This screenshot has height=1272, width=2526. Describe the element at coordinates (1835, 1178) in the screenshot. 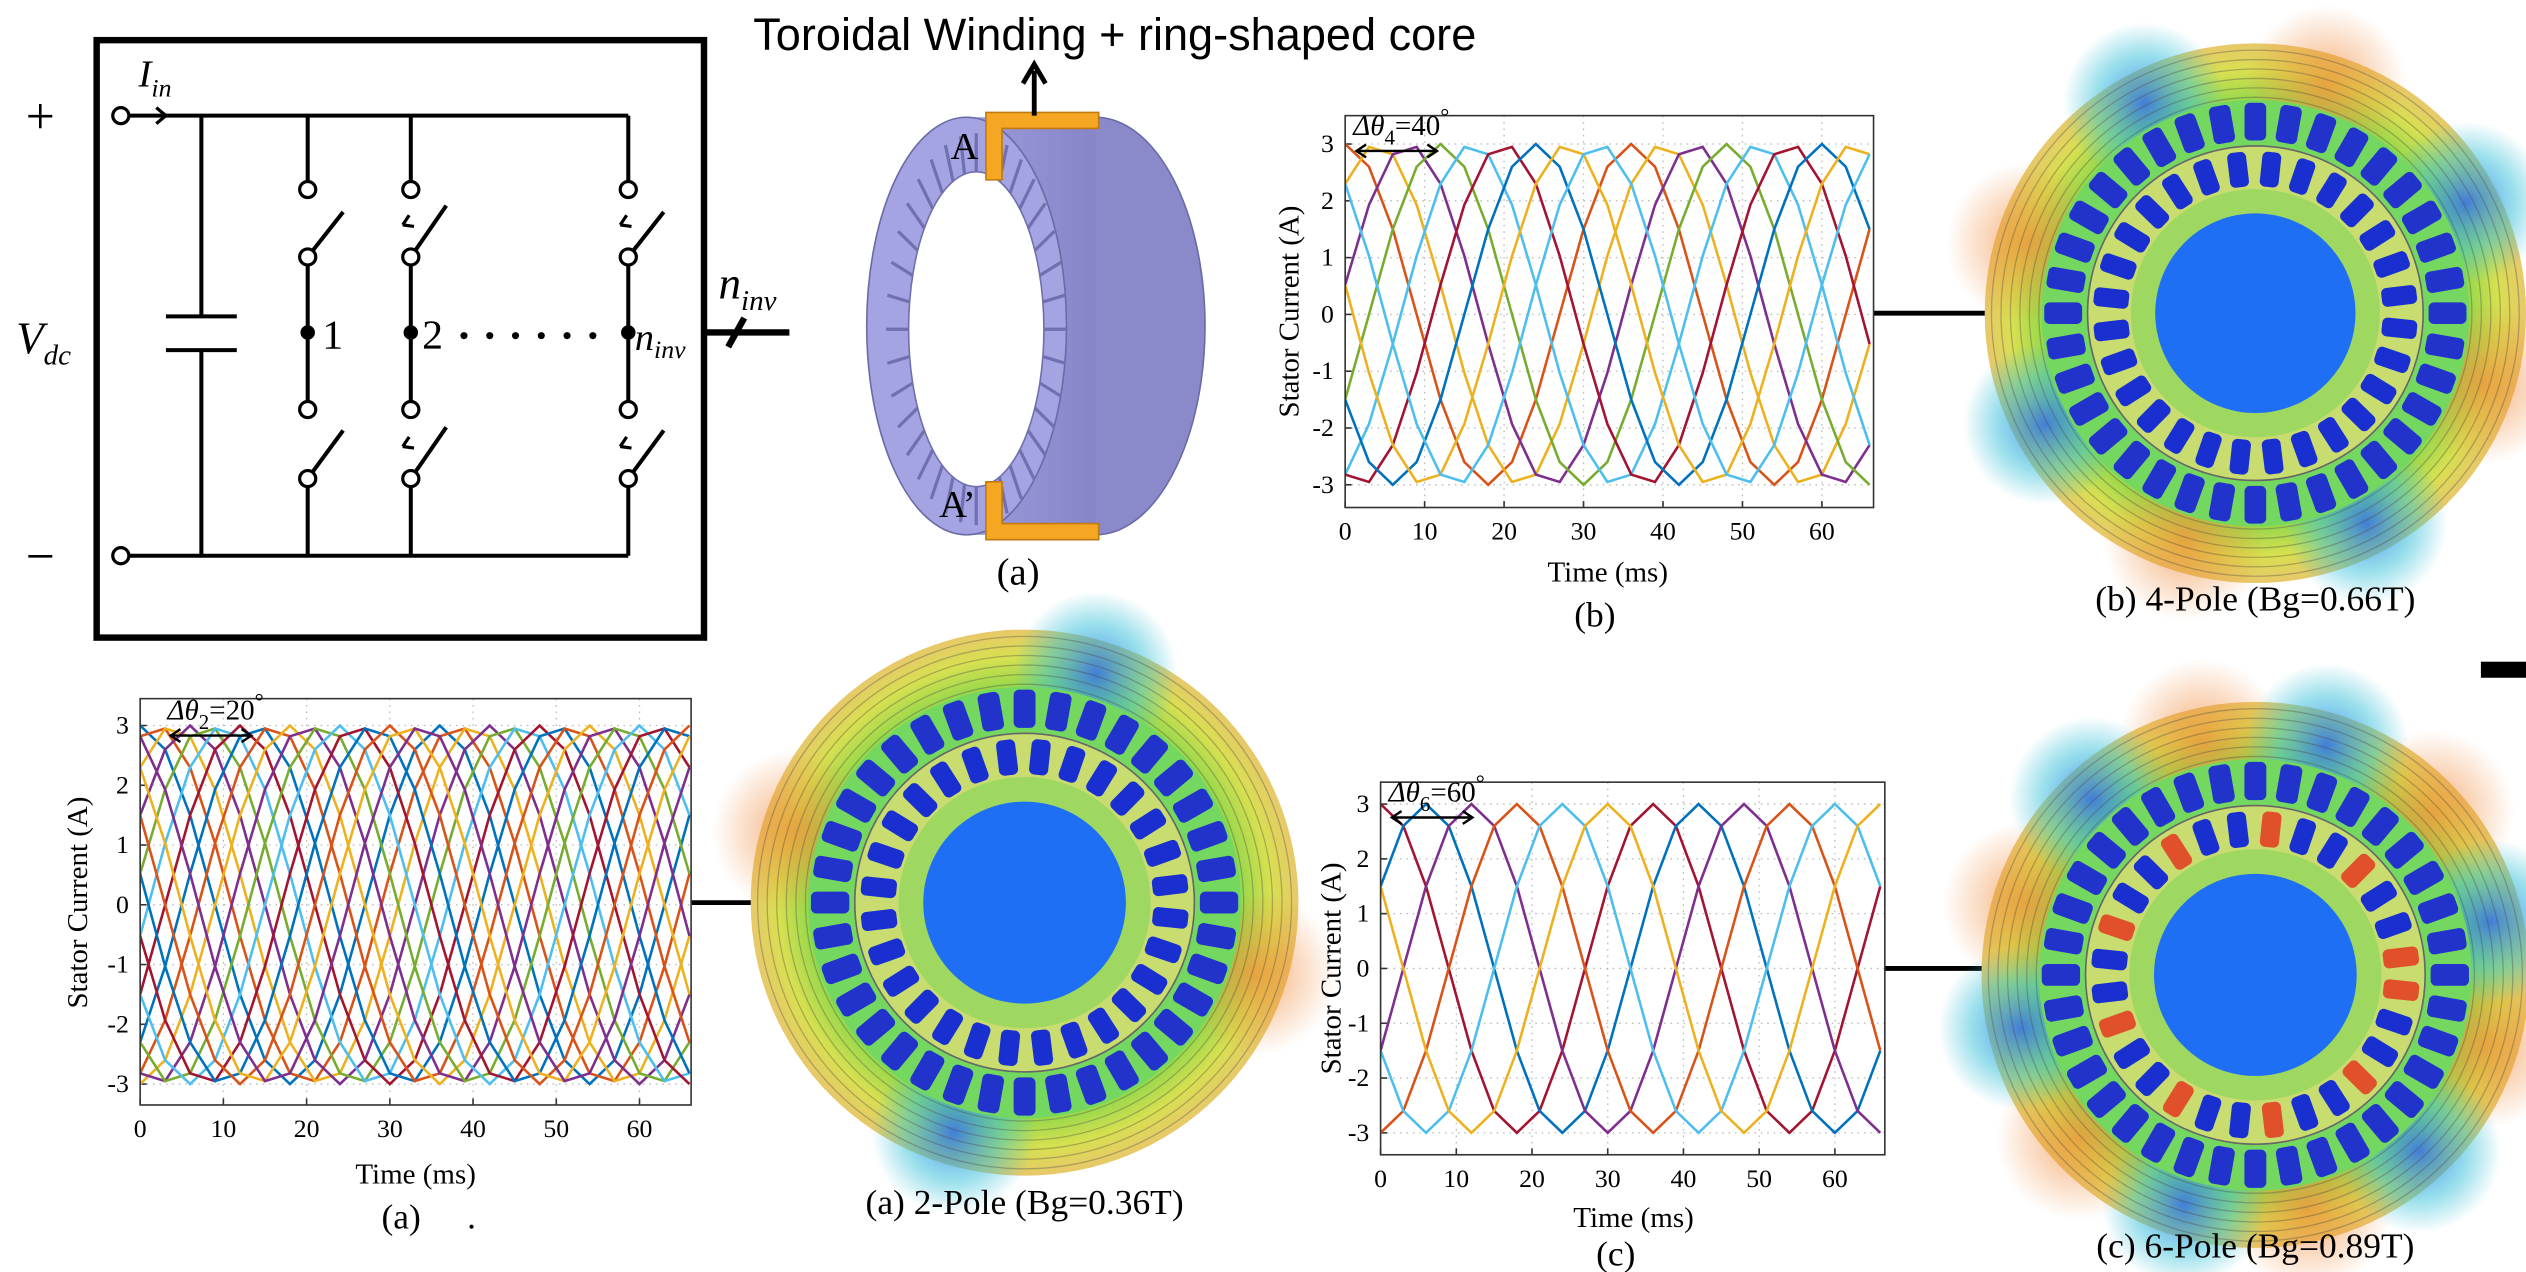

I see `x-tick-label: 60` at that location.